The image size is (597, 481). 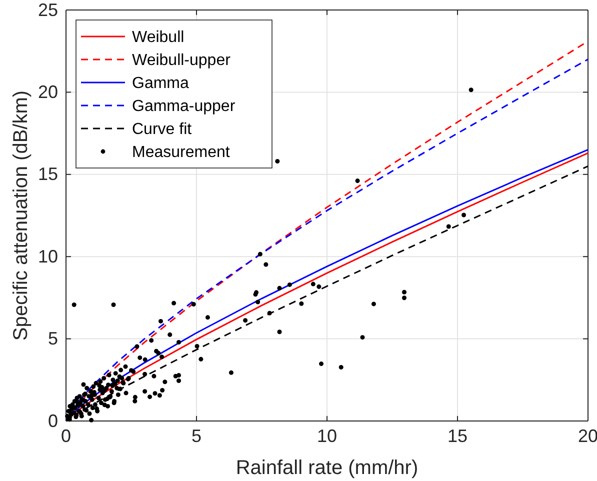 What do you see at coordinates (184, 107) in the screenshot?
I see `legend-label: Gamma-upper` at bounding box center [184, 107].